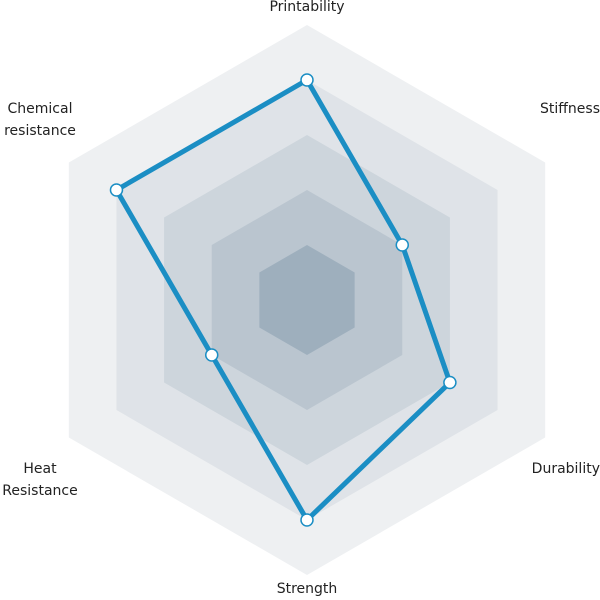  Describe the element at coordinates (307, 589) in the screenshot. I see `axis-label: Strength` at that location.